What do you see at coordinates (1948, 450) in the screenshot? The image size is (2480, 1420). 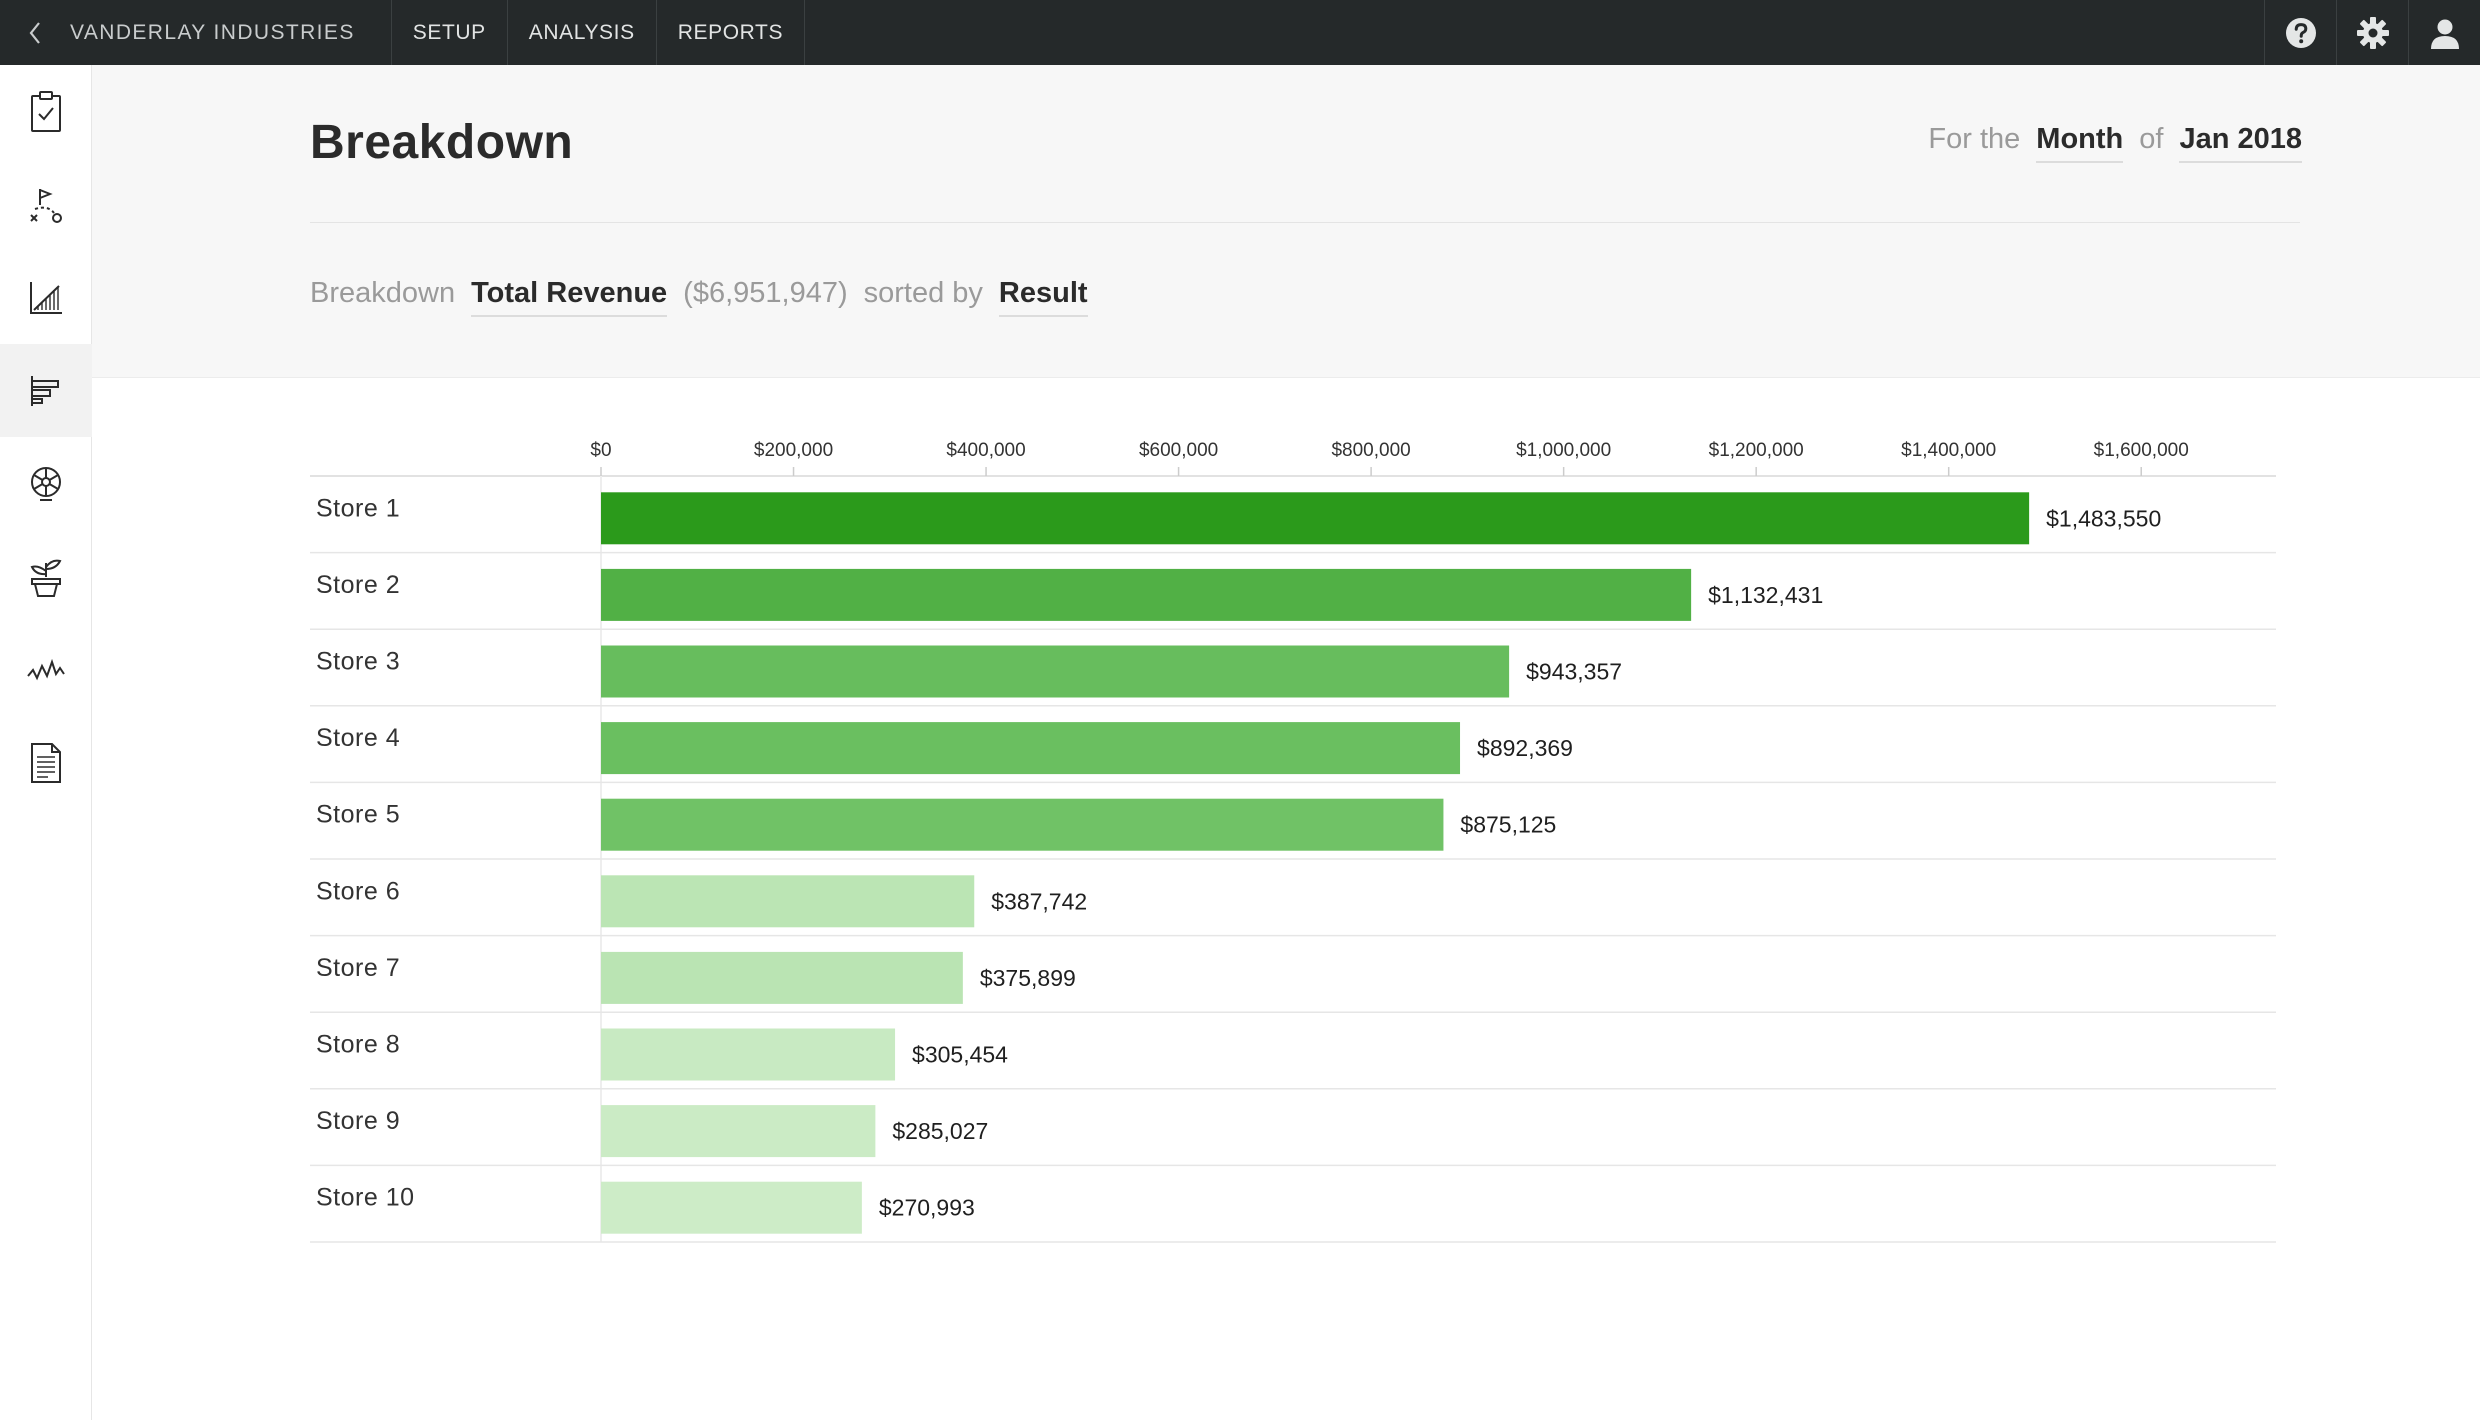 I see `x-tick-label: $1,400,000` at bounding box center [1948, 450].